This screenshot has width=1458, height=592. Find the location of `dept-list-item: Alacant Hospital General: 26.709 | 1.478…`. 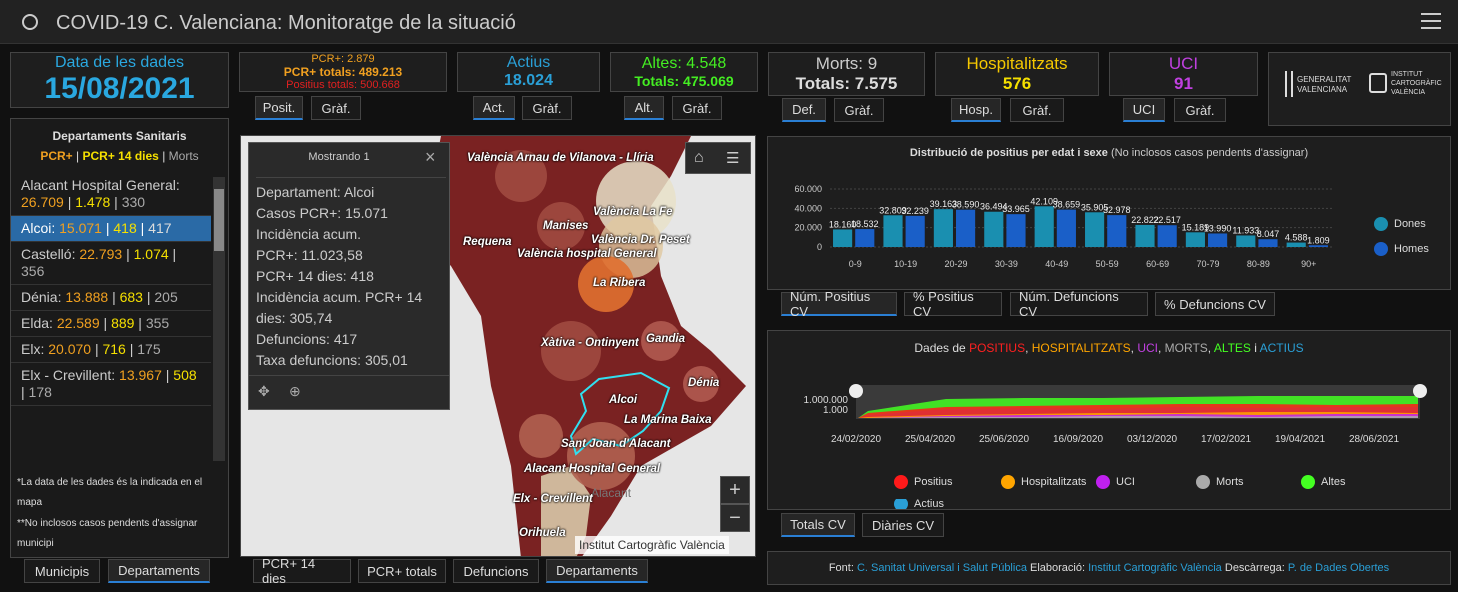

dept-list-item: Alacant Hospital General: 26.709 | 1.478… is located at coordinates (111, 194).